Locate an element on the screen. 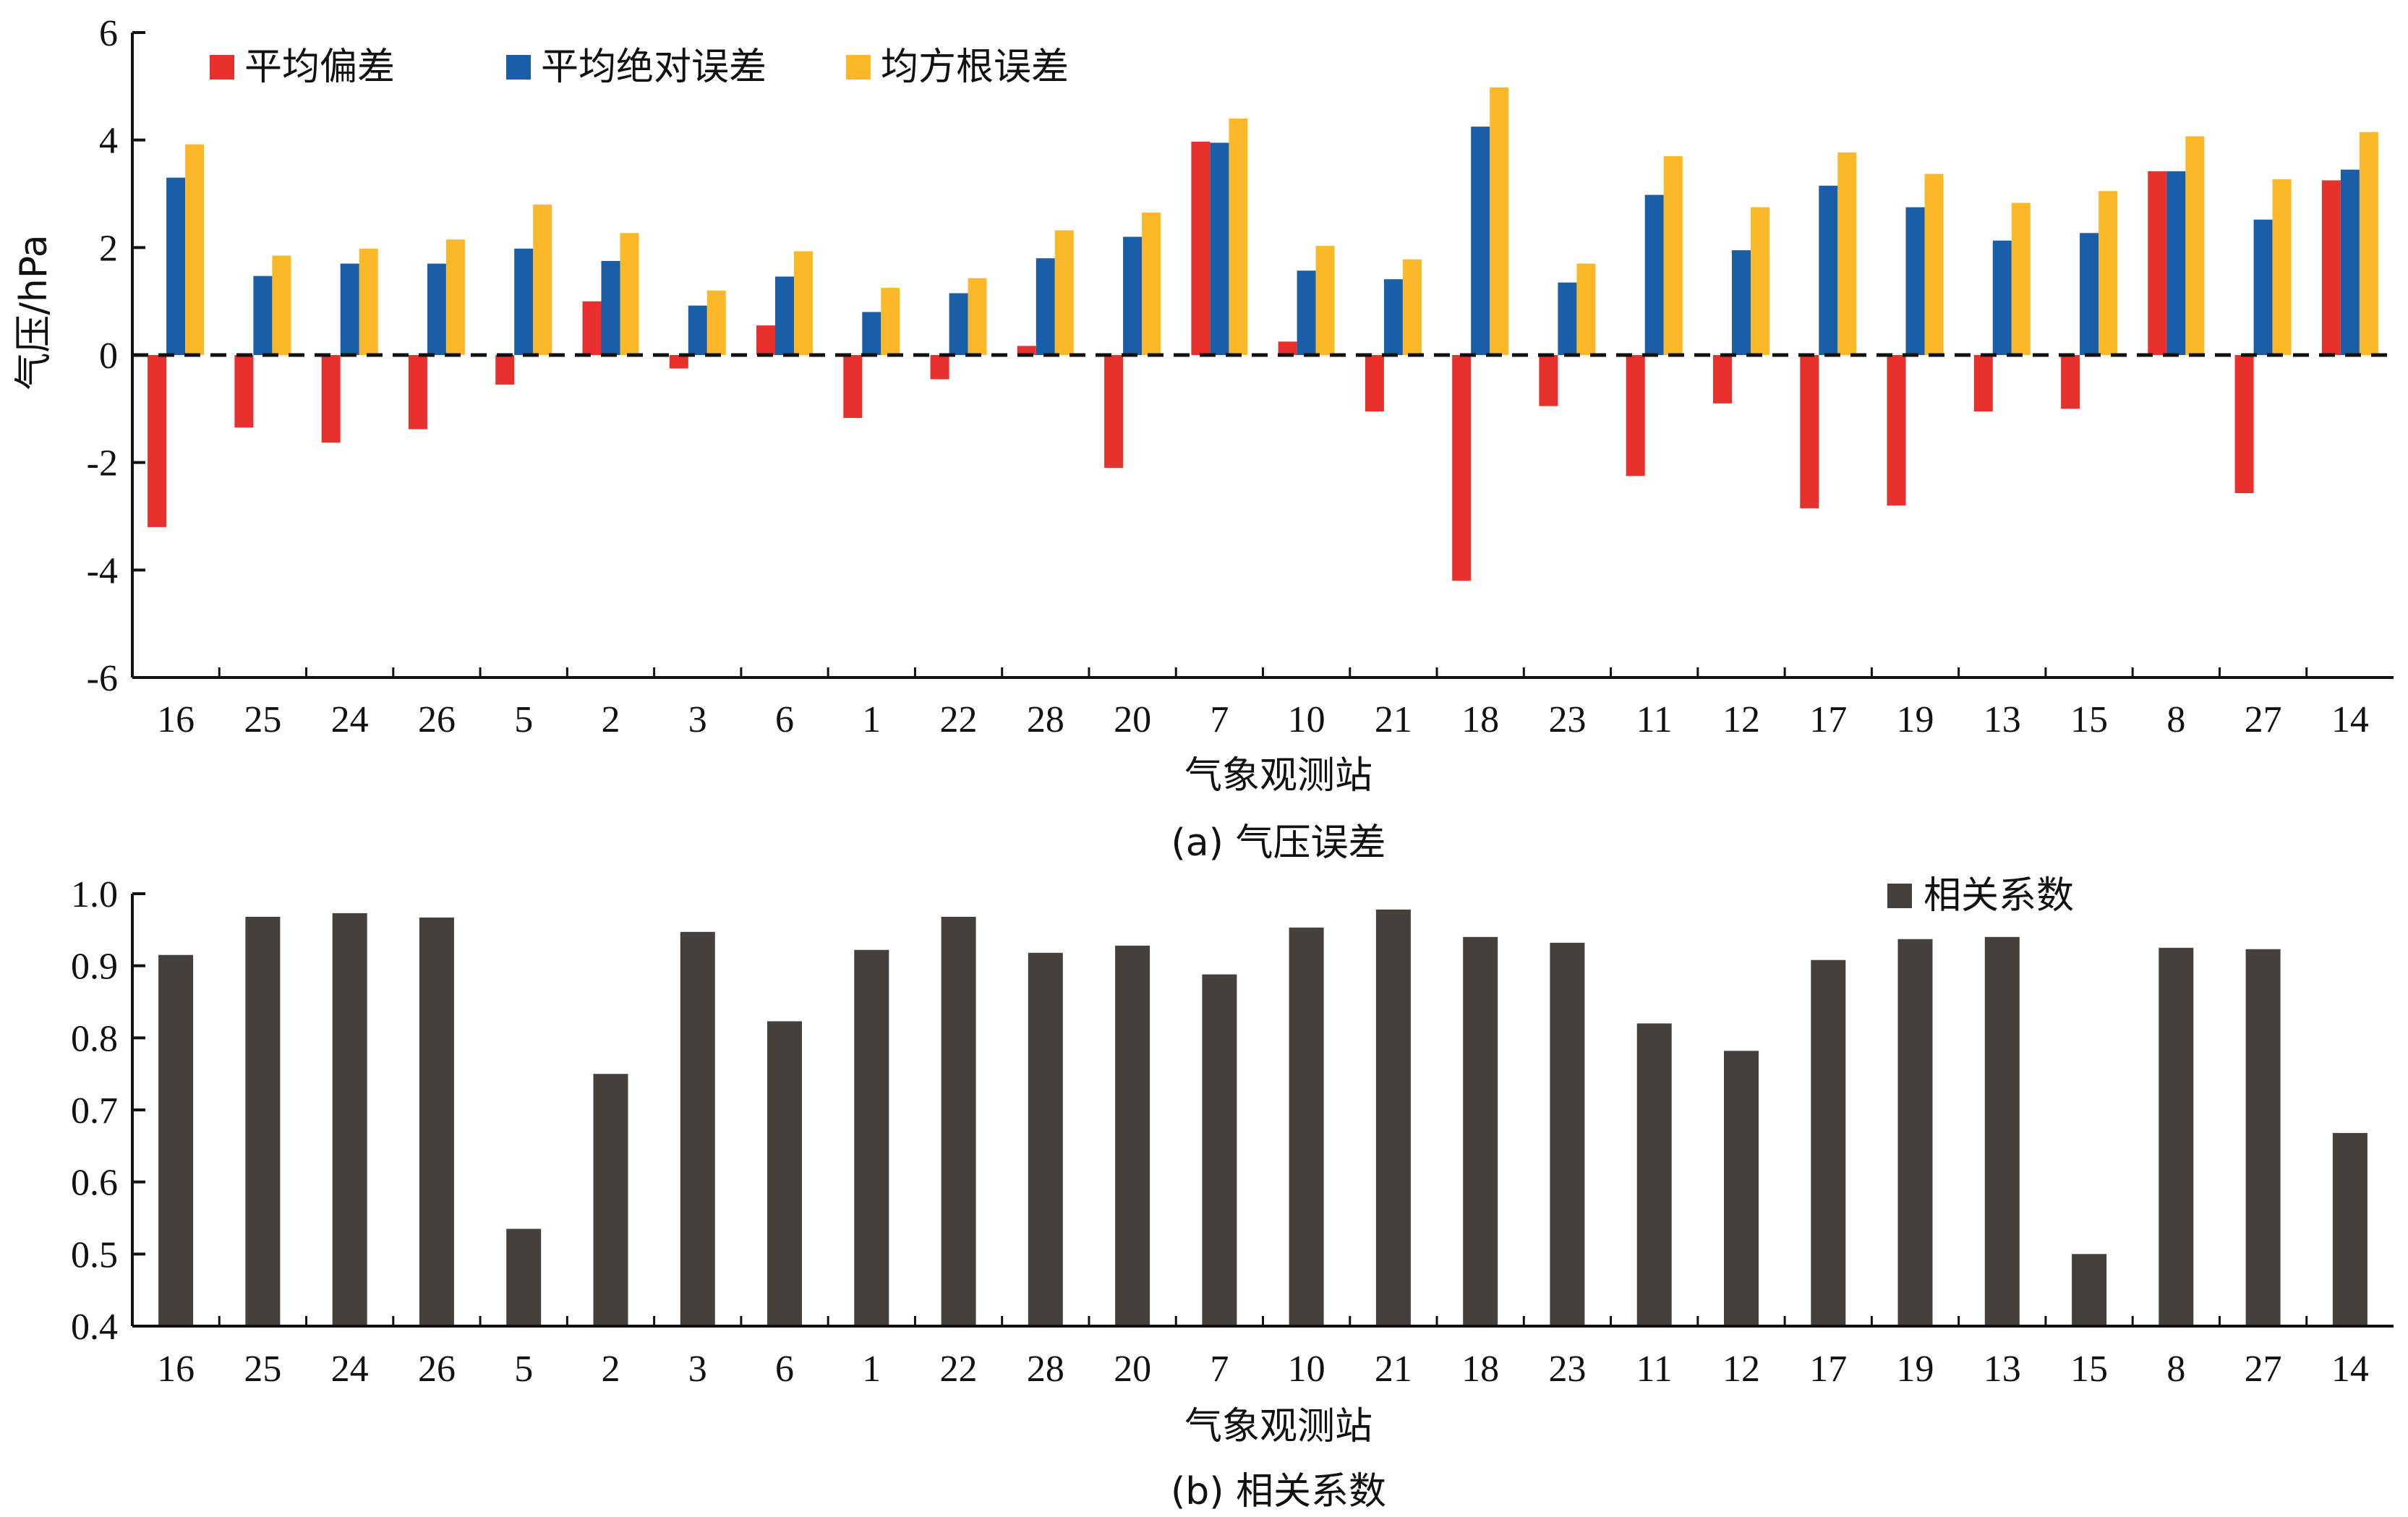  panel-a-y-tick-label: -6 is located at coordinates (102, 678).